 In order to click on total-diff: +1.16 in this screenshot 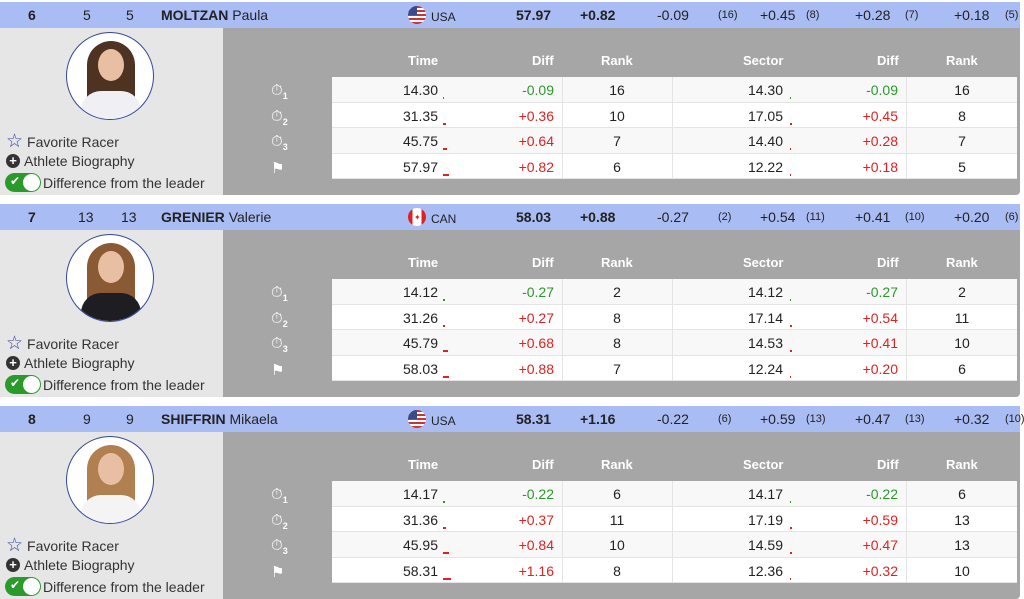, I will do `click(598, 419)`.